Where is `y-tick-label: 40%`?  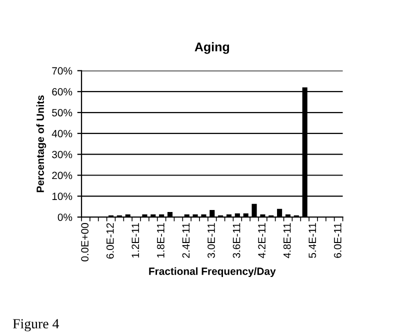 y-tick-label: 40% is located at coordinates (62, 134).